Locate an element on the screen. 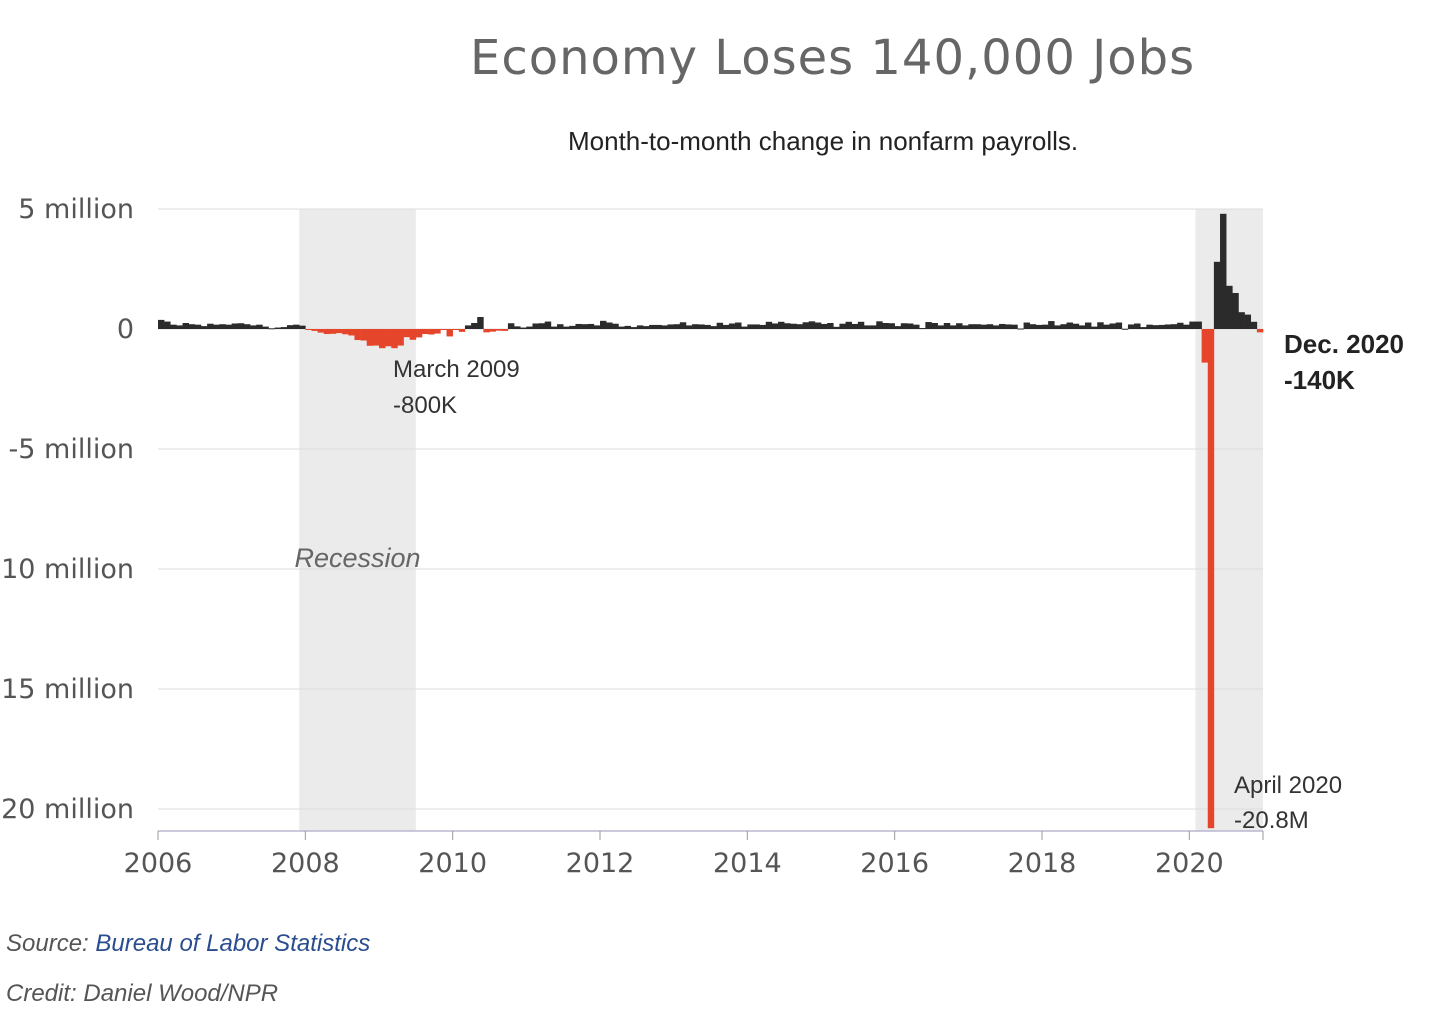 This screenshot has width=1438, height=1032. annotation-label: April 2020 is located at coordinates (1288, 785).